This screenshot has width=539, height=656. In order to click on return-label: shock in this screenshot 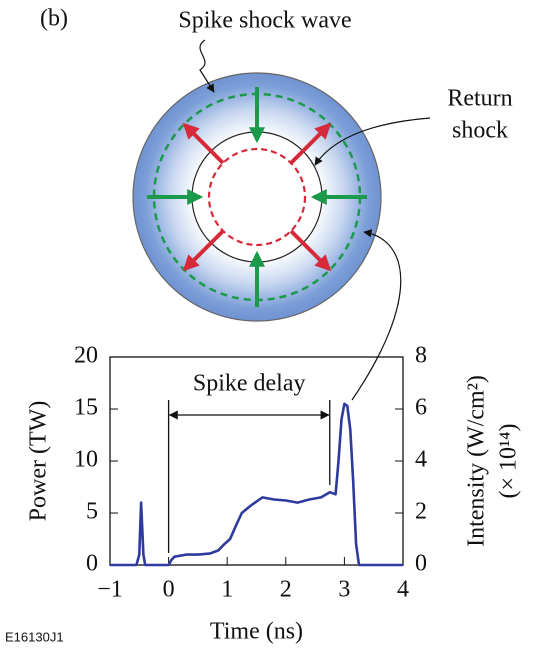, I will do `click(480, 131)`.